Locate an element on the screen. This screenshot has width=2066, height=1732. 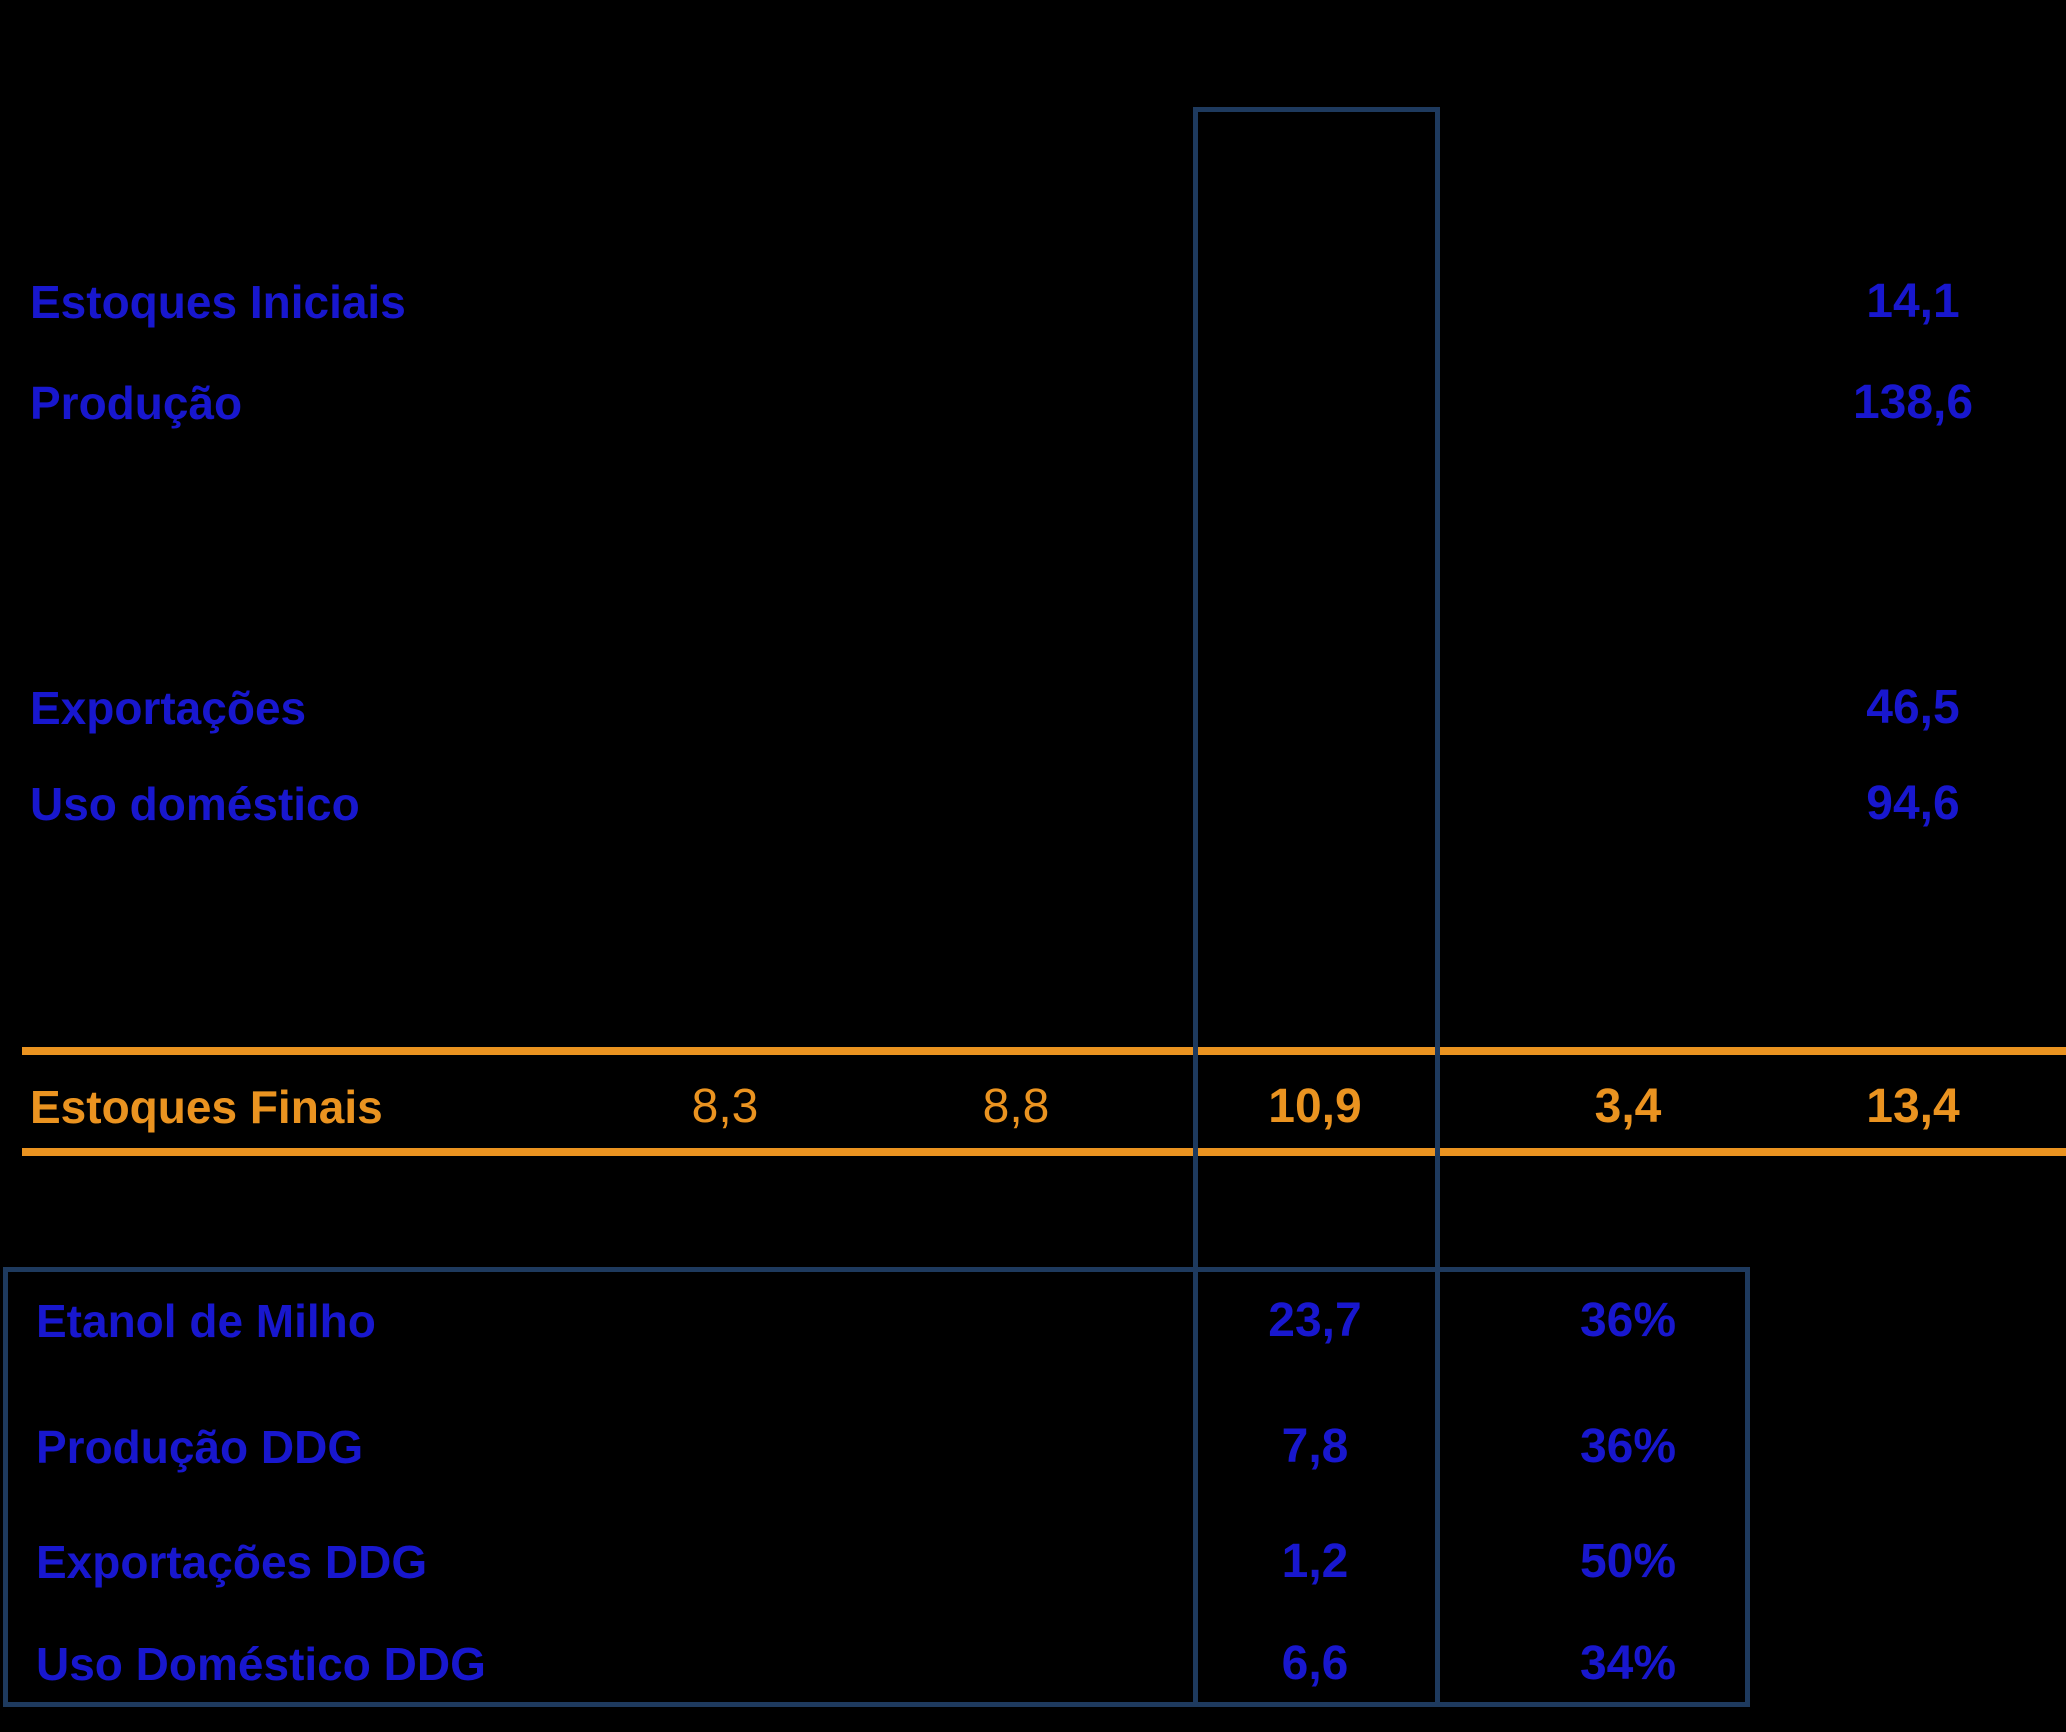
row-label-exportacoes: Exportações is located at coordinates (168, 708).